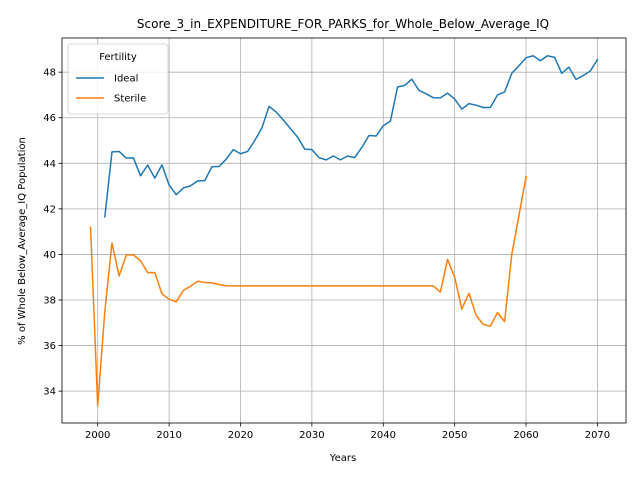 This screenshot has width=640, height=480. Describe the element at coordinates (126, 79) in the screenshot. I see `legend-label-ideal: Ideal` at that location.